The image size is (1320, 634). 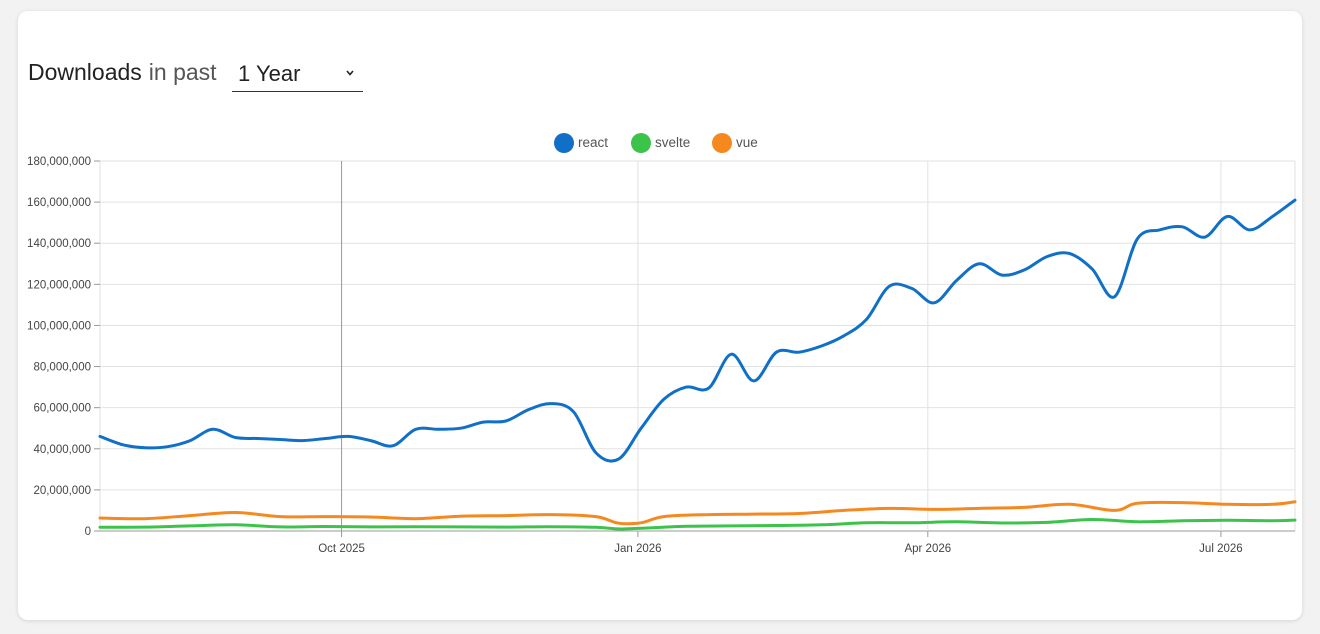 I want to click on y-tick-label: 20,000,000, so click(x=62, y=491).